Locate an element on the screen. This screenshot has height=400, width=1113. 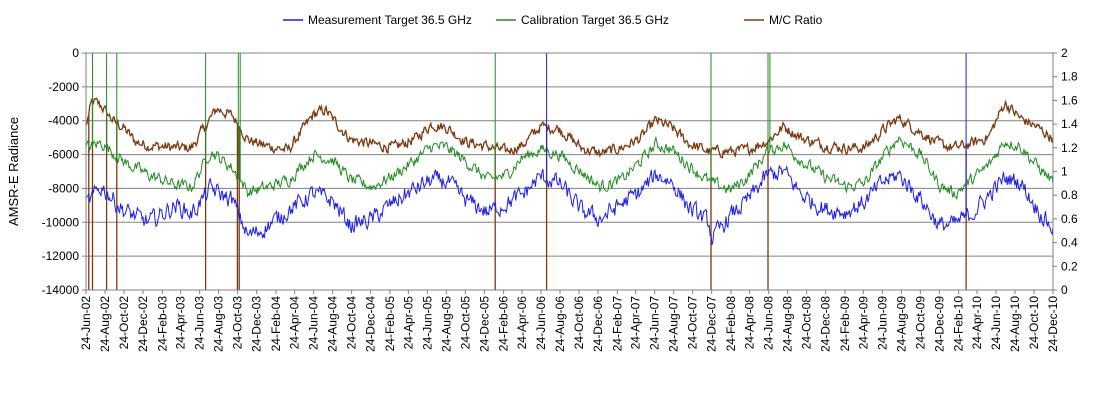
x-tick-label: 24-Dec-04 is located at coordinates (371, 324).